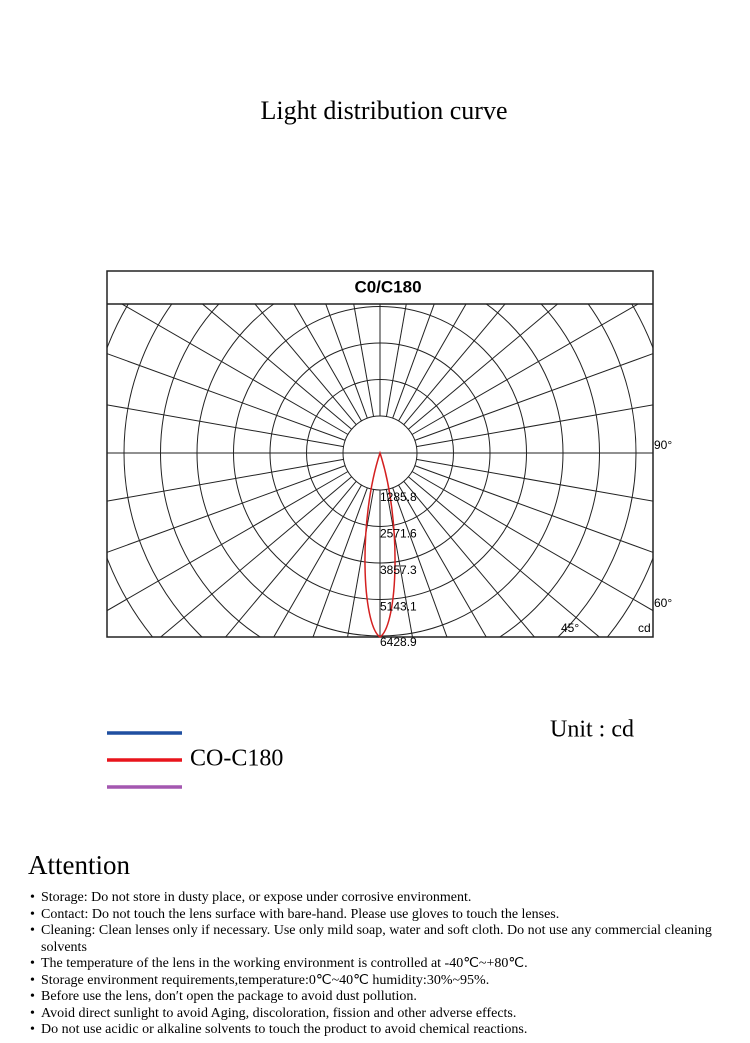  I want to click on distribution-curve, so click(380, 544).